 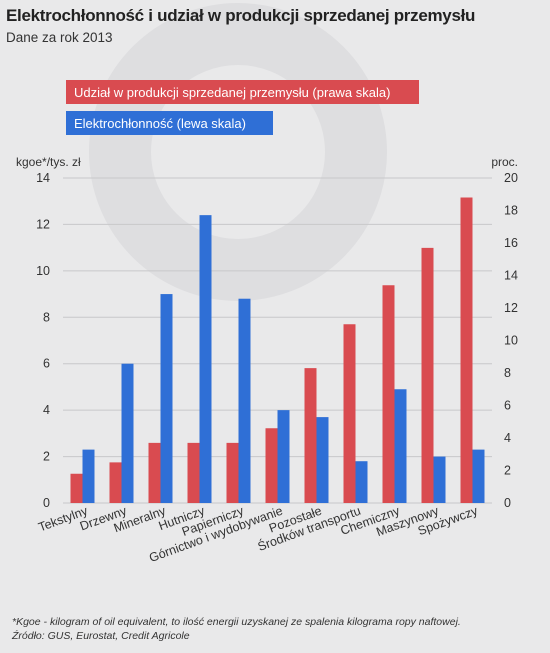 What do you see at coordinates (507, 503) in the screenshot?
I see `right-tick-label: 0` at bounding box center [507, 503].